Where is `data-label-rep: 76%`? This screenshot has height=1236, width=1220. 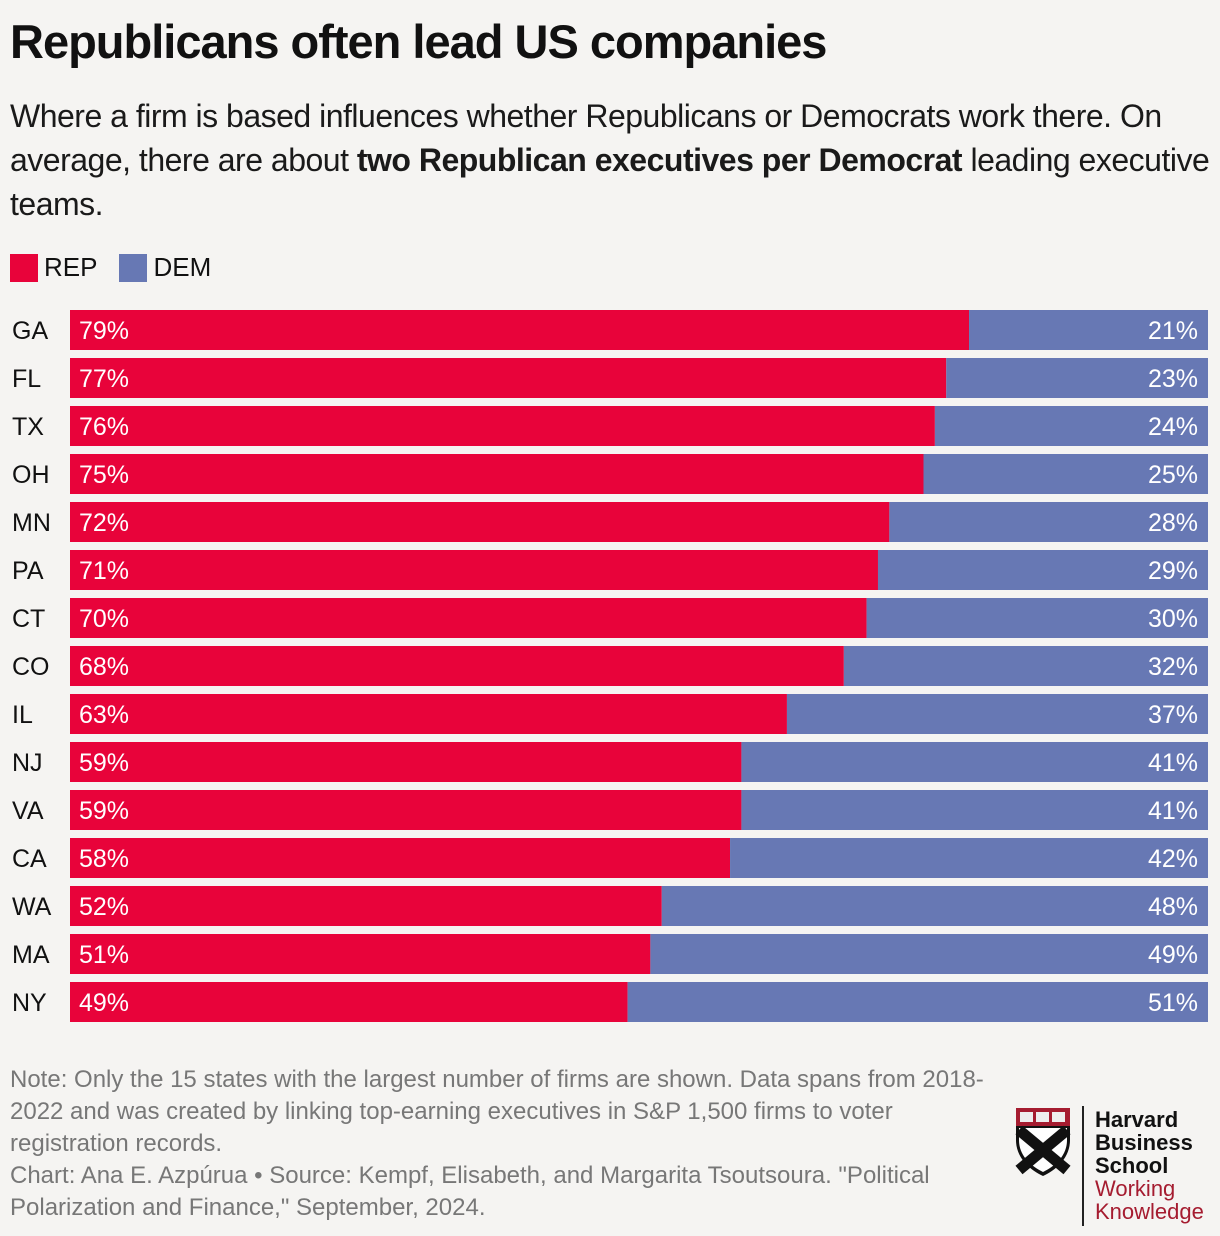 data-label-rep: 76% is located at coordinates (104, 427).